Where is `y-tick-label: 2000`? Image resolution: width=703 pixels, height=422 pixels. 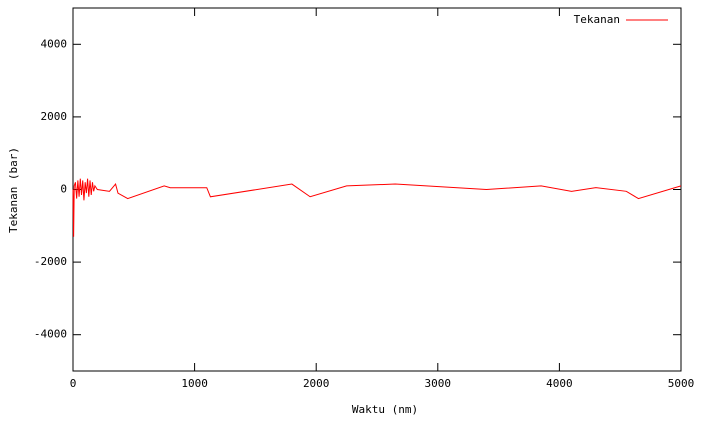
y-tick-label: 2000 is located at coordinates (54, 116).